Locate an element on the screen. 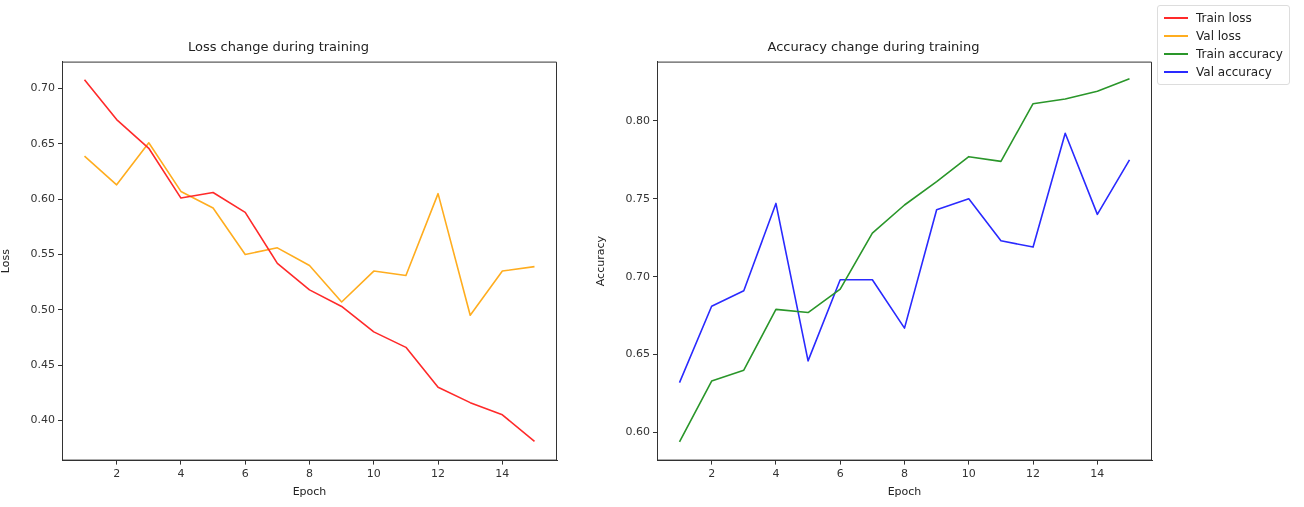 The width and height of the screenshot is (1304, 507). chart-title: Loss change during training is located at coordinates (278, 47).